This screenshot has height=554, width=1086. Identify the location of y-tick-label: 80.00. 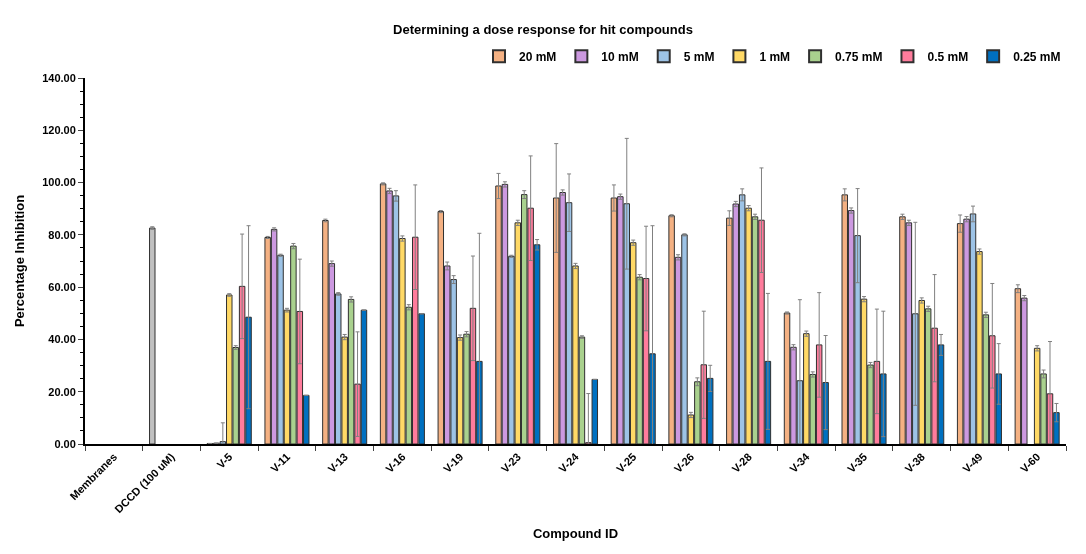
(62, 234).